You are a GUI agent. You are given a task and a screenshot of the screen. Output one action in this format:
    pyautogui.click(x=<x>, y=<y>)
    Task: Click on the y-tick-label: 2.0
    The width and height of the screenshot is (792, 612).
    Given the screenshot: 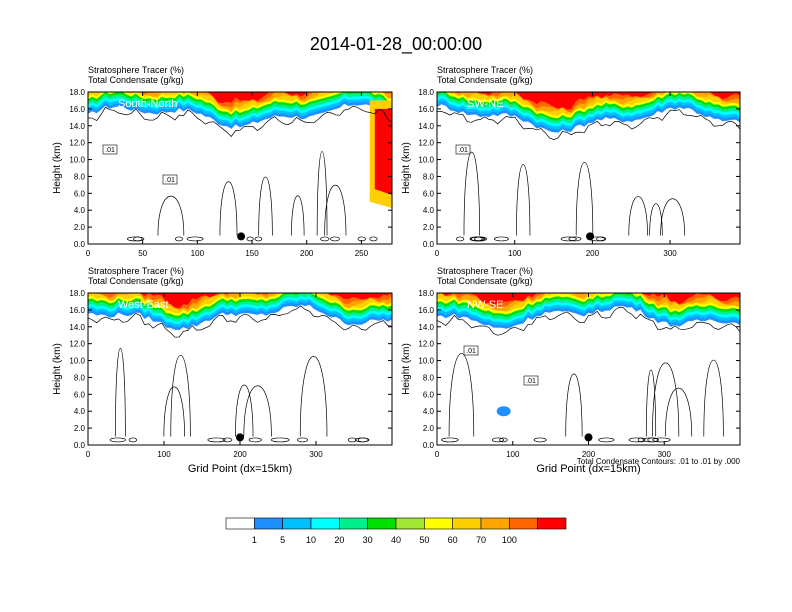 What is the action you would take?
    pyautogui.click(x=80, y=428)
    